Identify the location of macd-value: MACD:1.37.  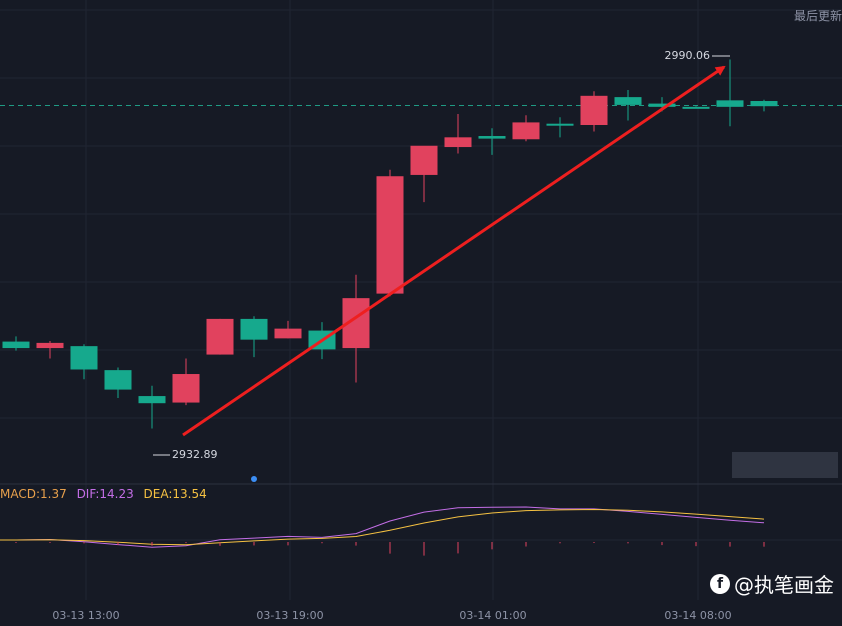
(33, 494).